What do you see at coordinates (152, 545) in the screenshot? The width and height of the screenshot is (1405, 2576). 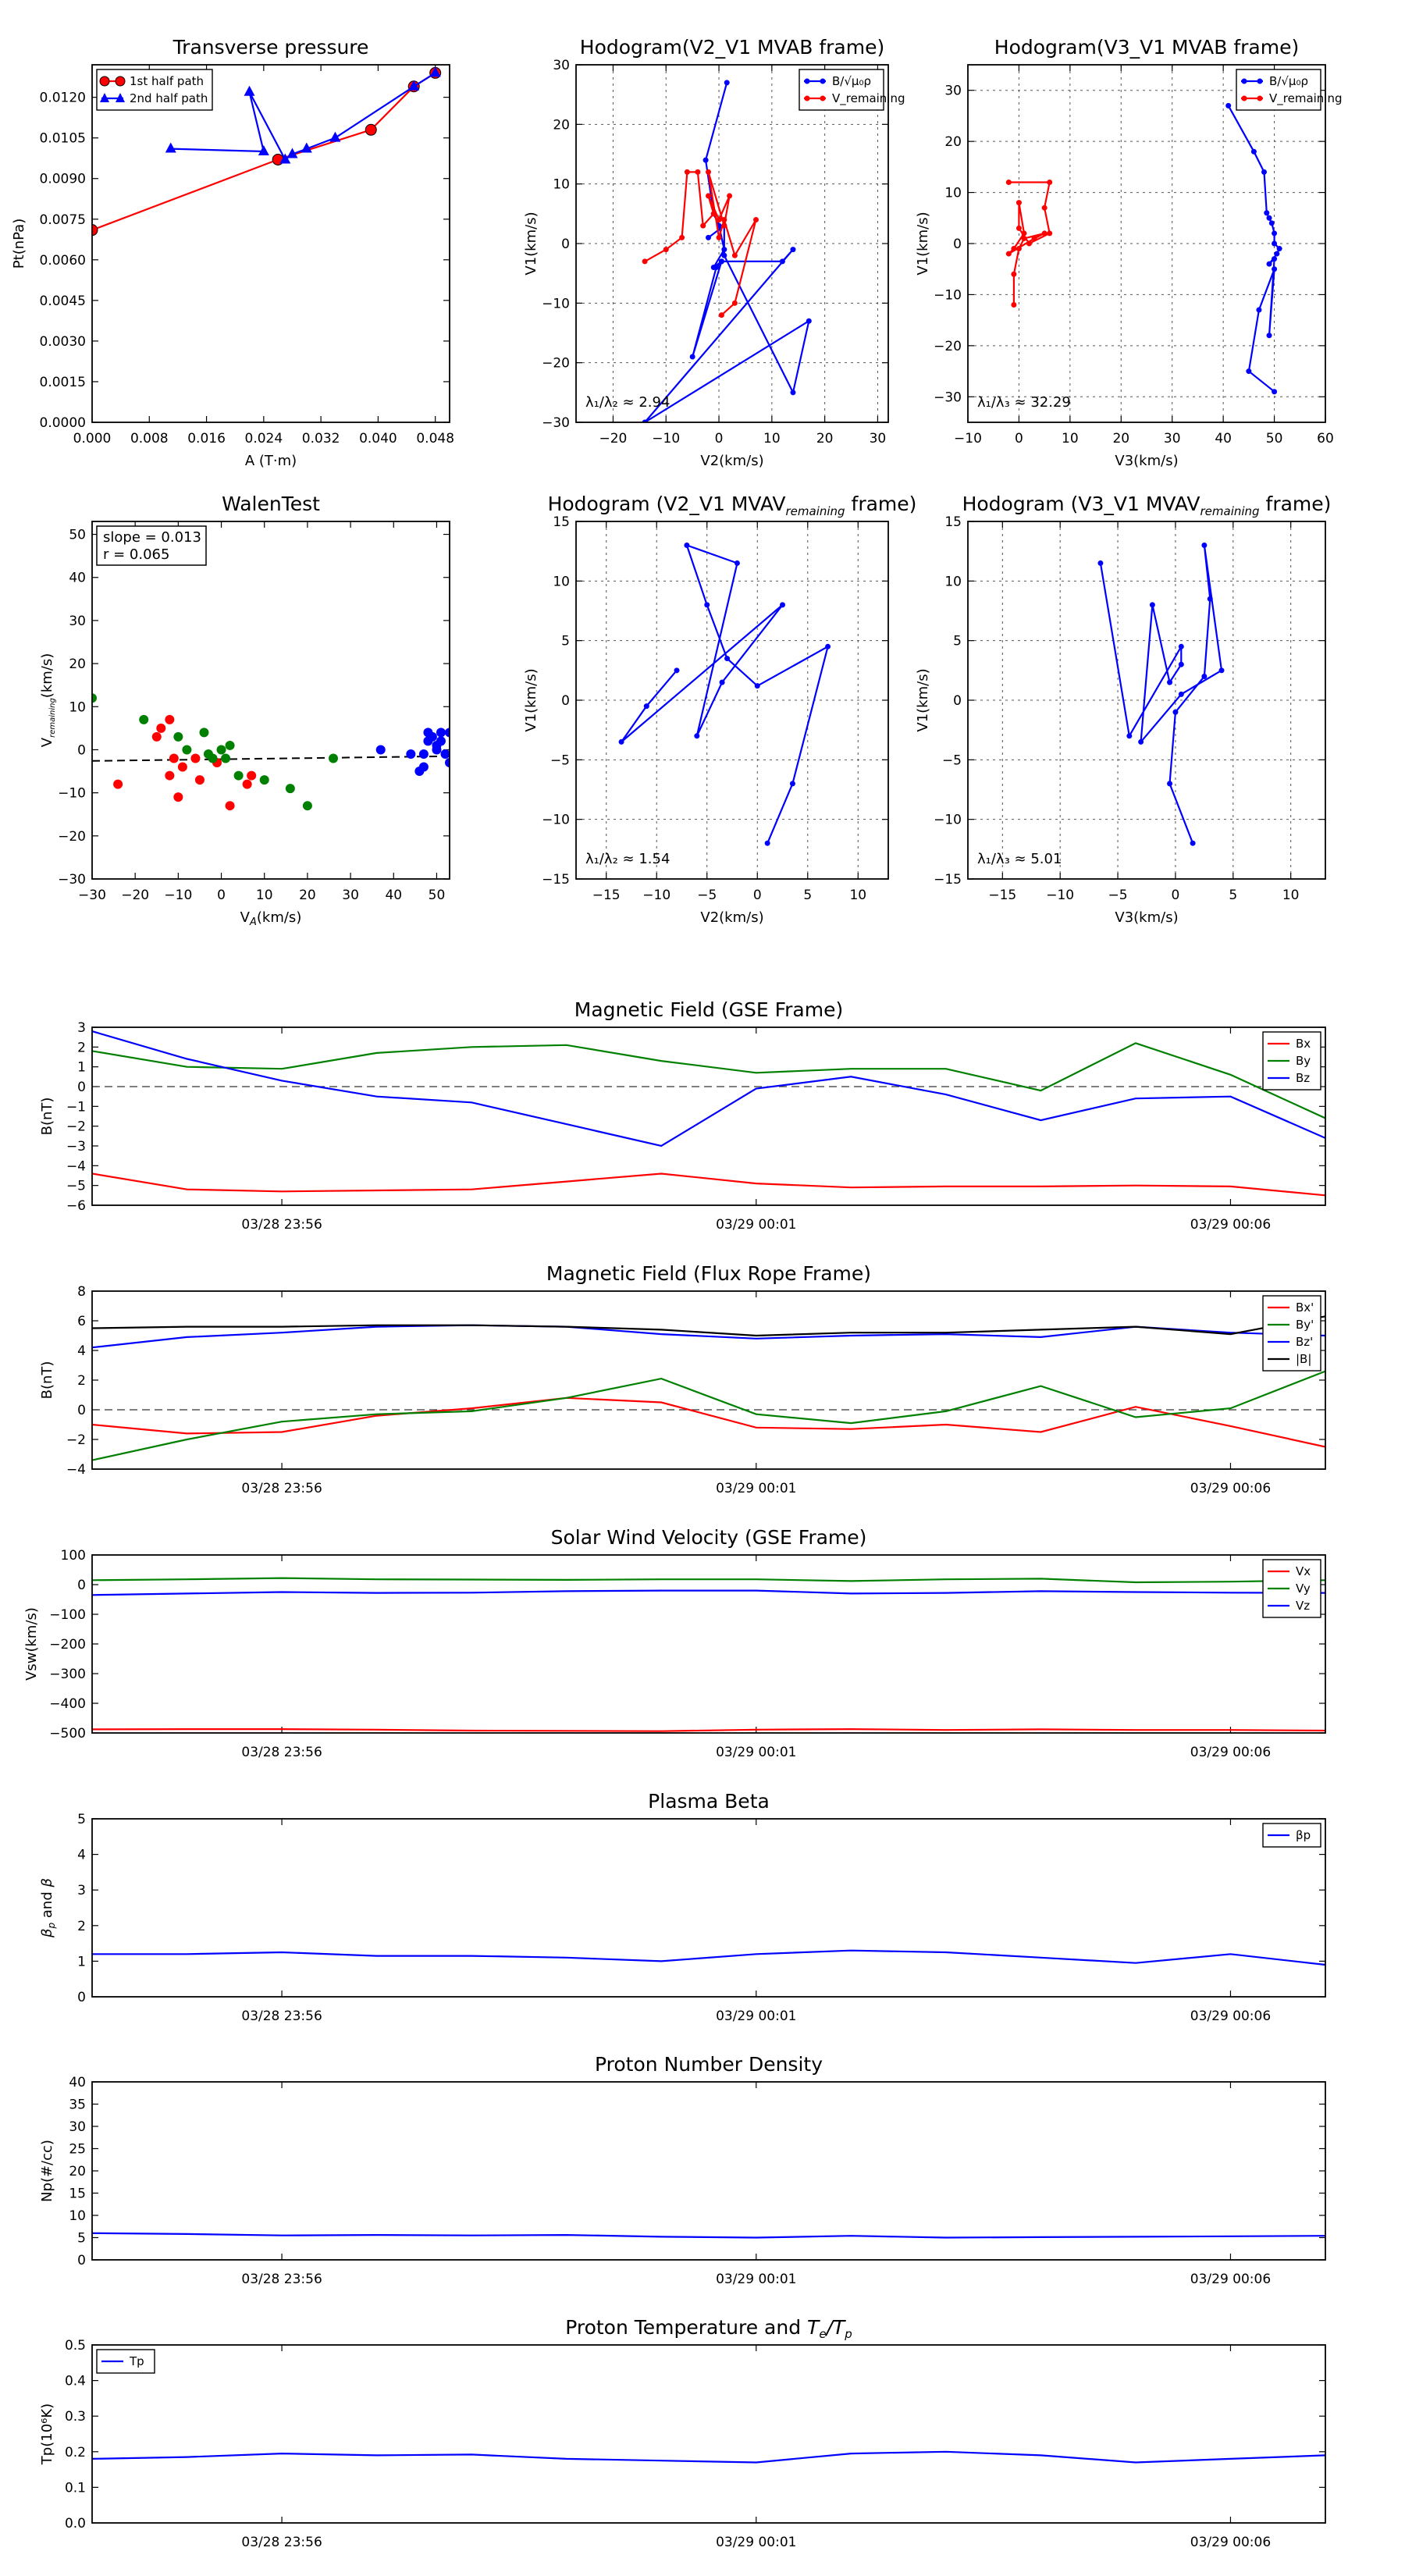 I see `annotation-box` at bounding box center [152, 545].